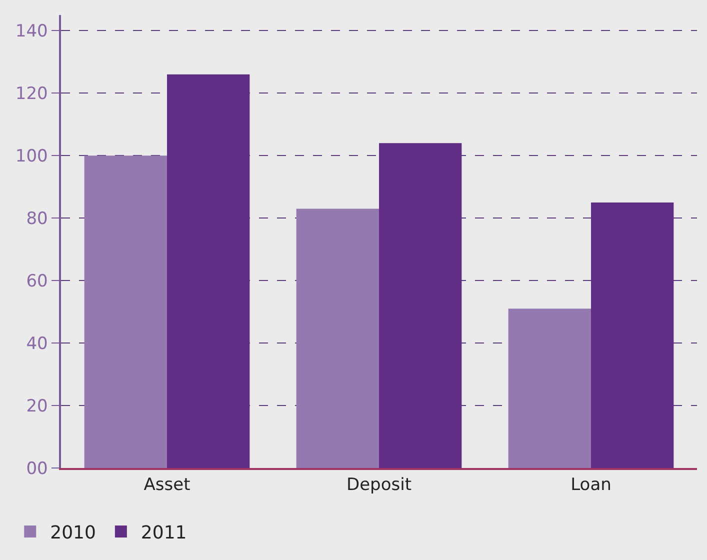 The width and height of the screenshot is (707, 560). What do you see at coordinates (73, 533) in the screenshot?
I see `legend-label: 2010` at bounding box center [73, 533].